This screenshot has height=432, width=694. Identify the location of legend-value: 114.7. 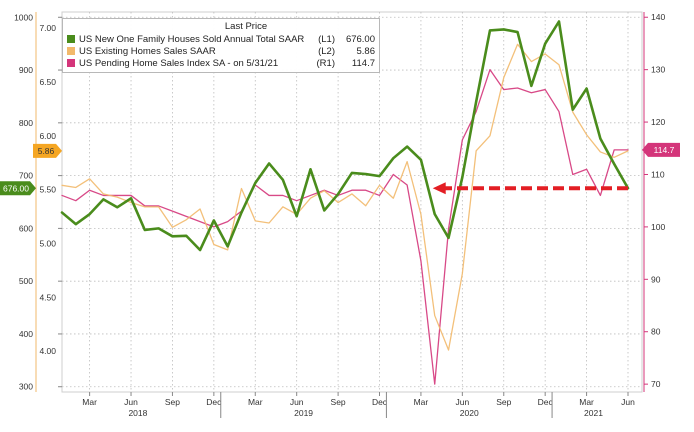
(363, 63).